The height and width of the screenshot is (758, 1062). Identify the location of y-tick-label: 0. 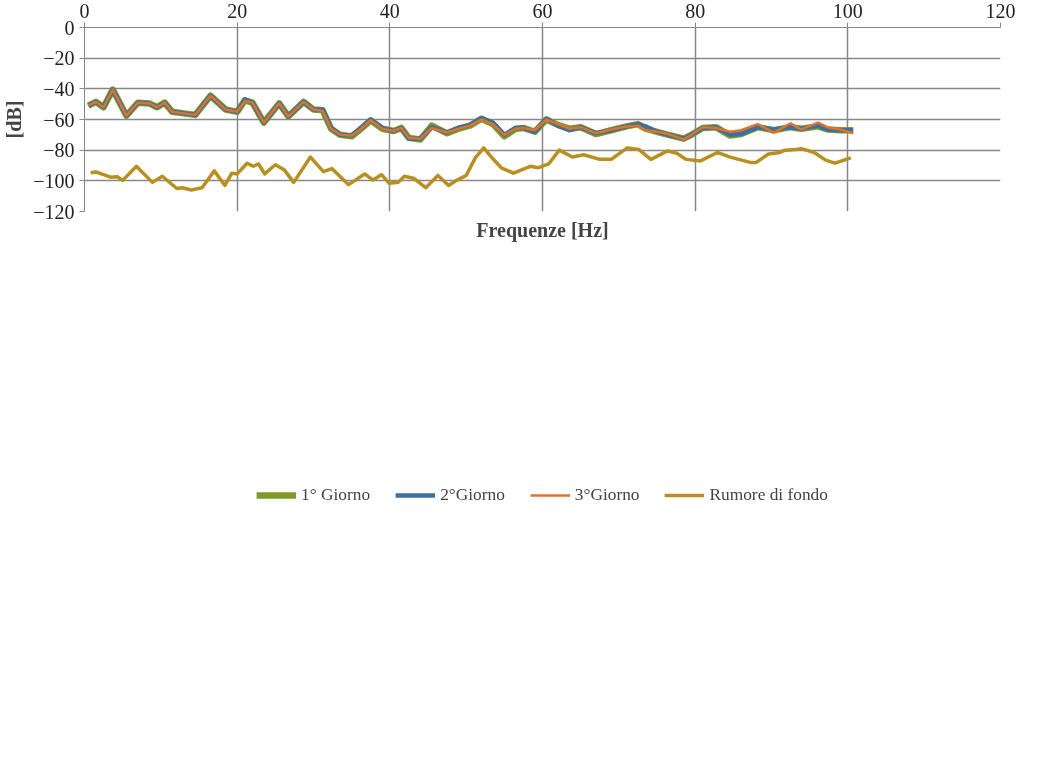
(69, 27).